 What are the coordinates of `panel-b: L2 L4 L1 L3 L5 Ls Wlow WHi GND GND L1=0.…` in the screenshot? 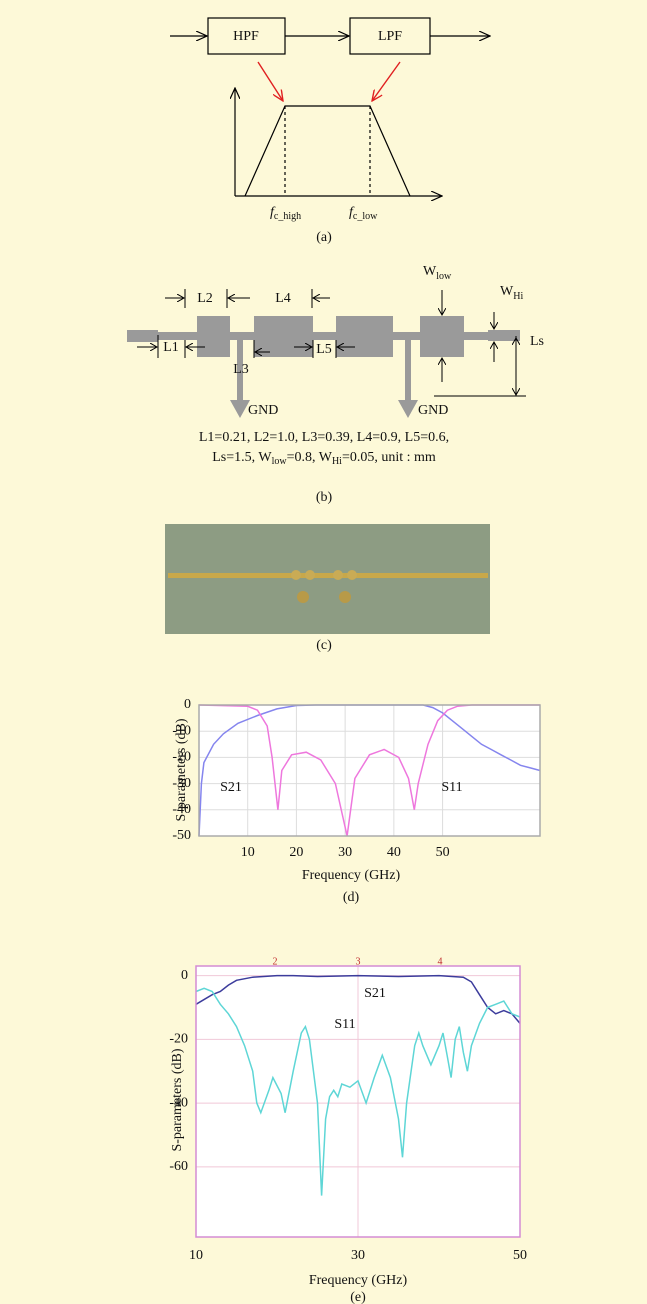 It's located at (335, 384).